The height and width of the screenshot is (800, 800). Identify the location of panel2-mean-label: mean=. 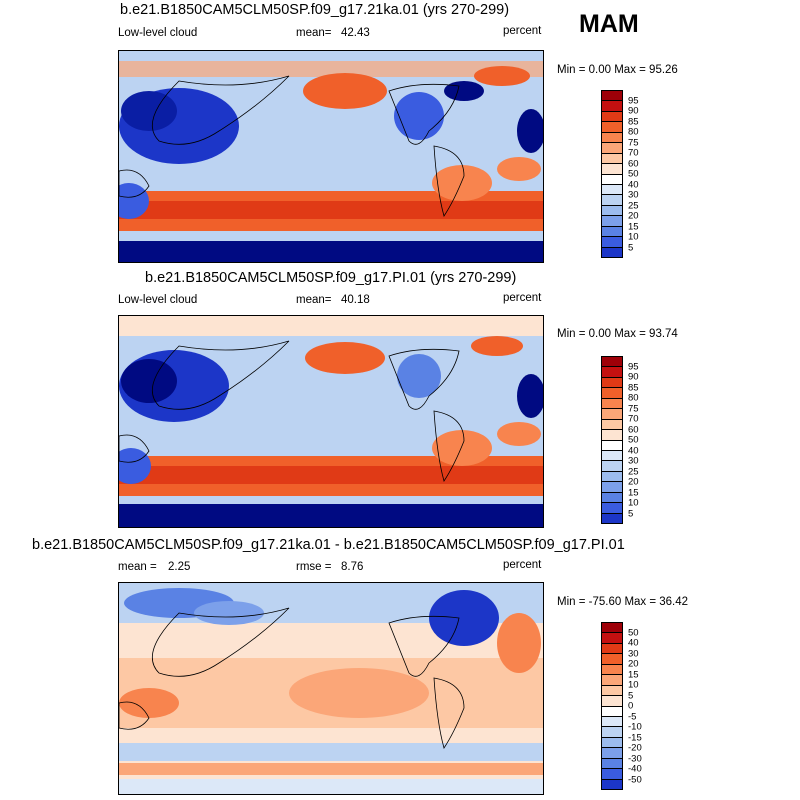
(314, 300).